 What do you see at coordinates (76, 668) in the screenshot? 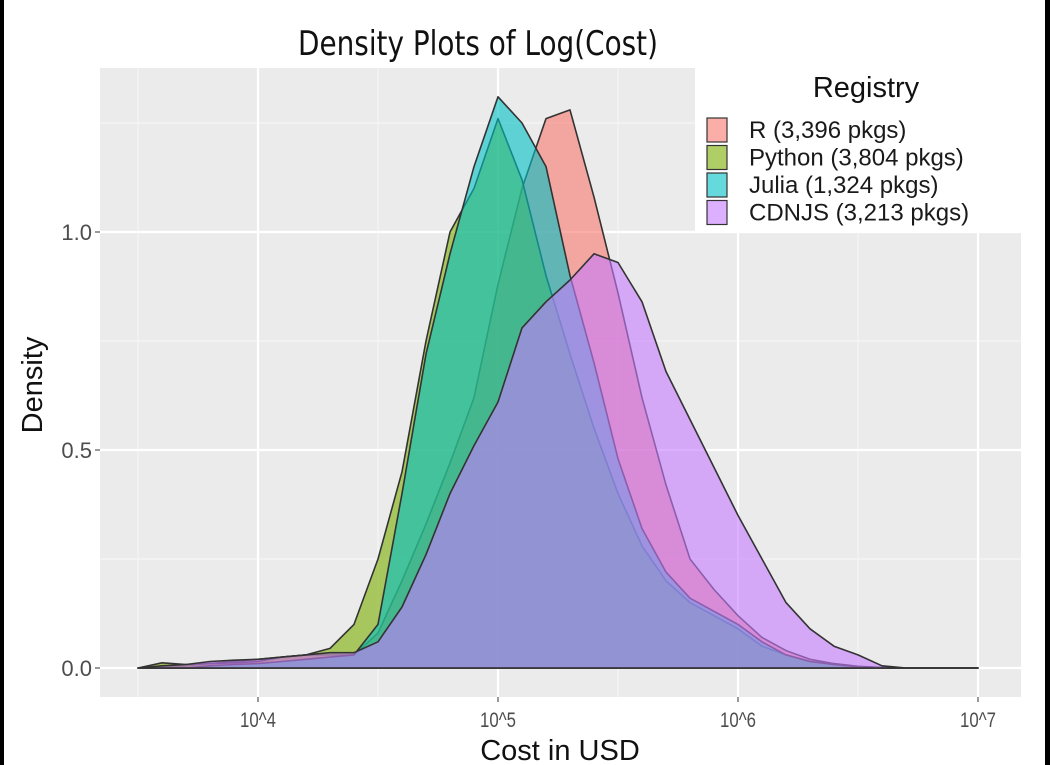
I see `y-tick-label: 0.0` at bounding box center [76, 668].